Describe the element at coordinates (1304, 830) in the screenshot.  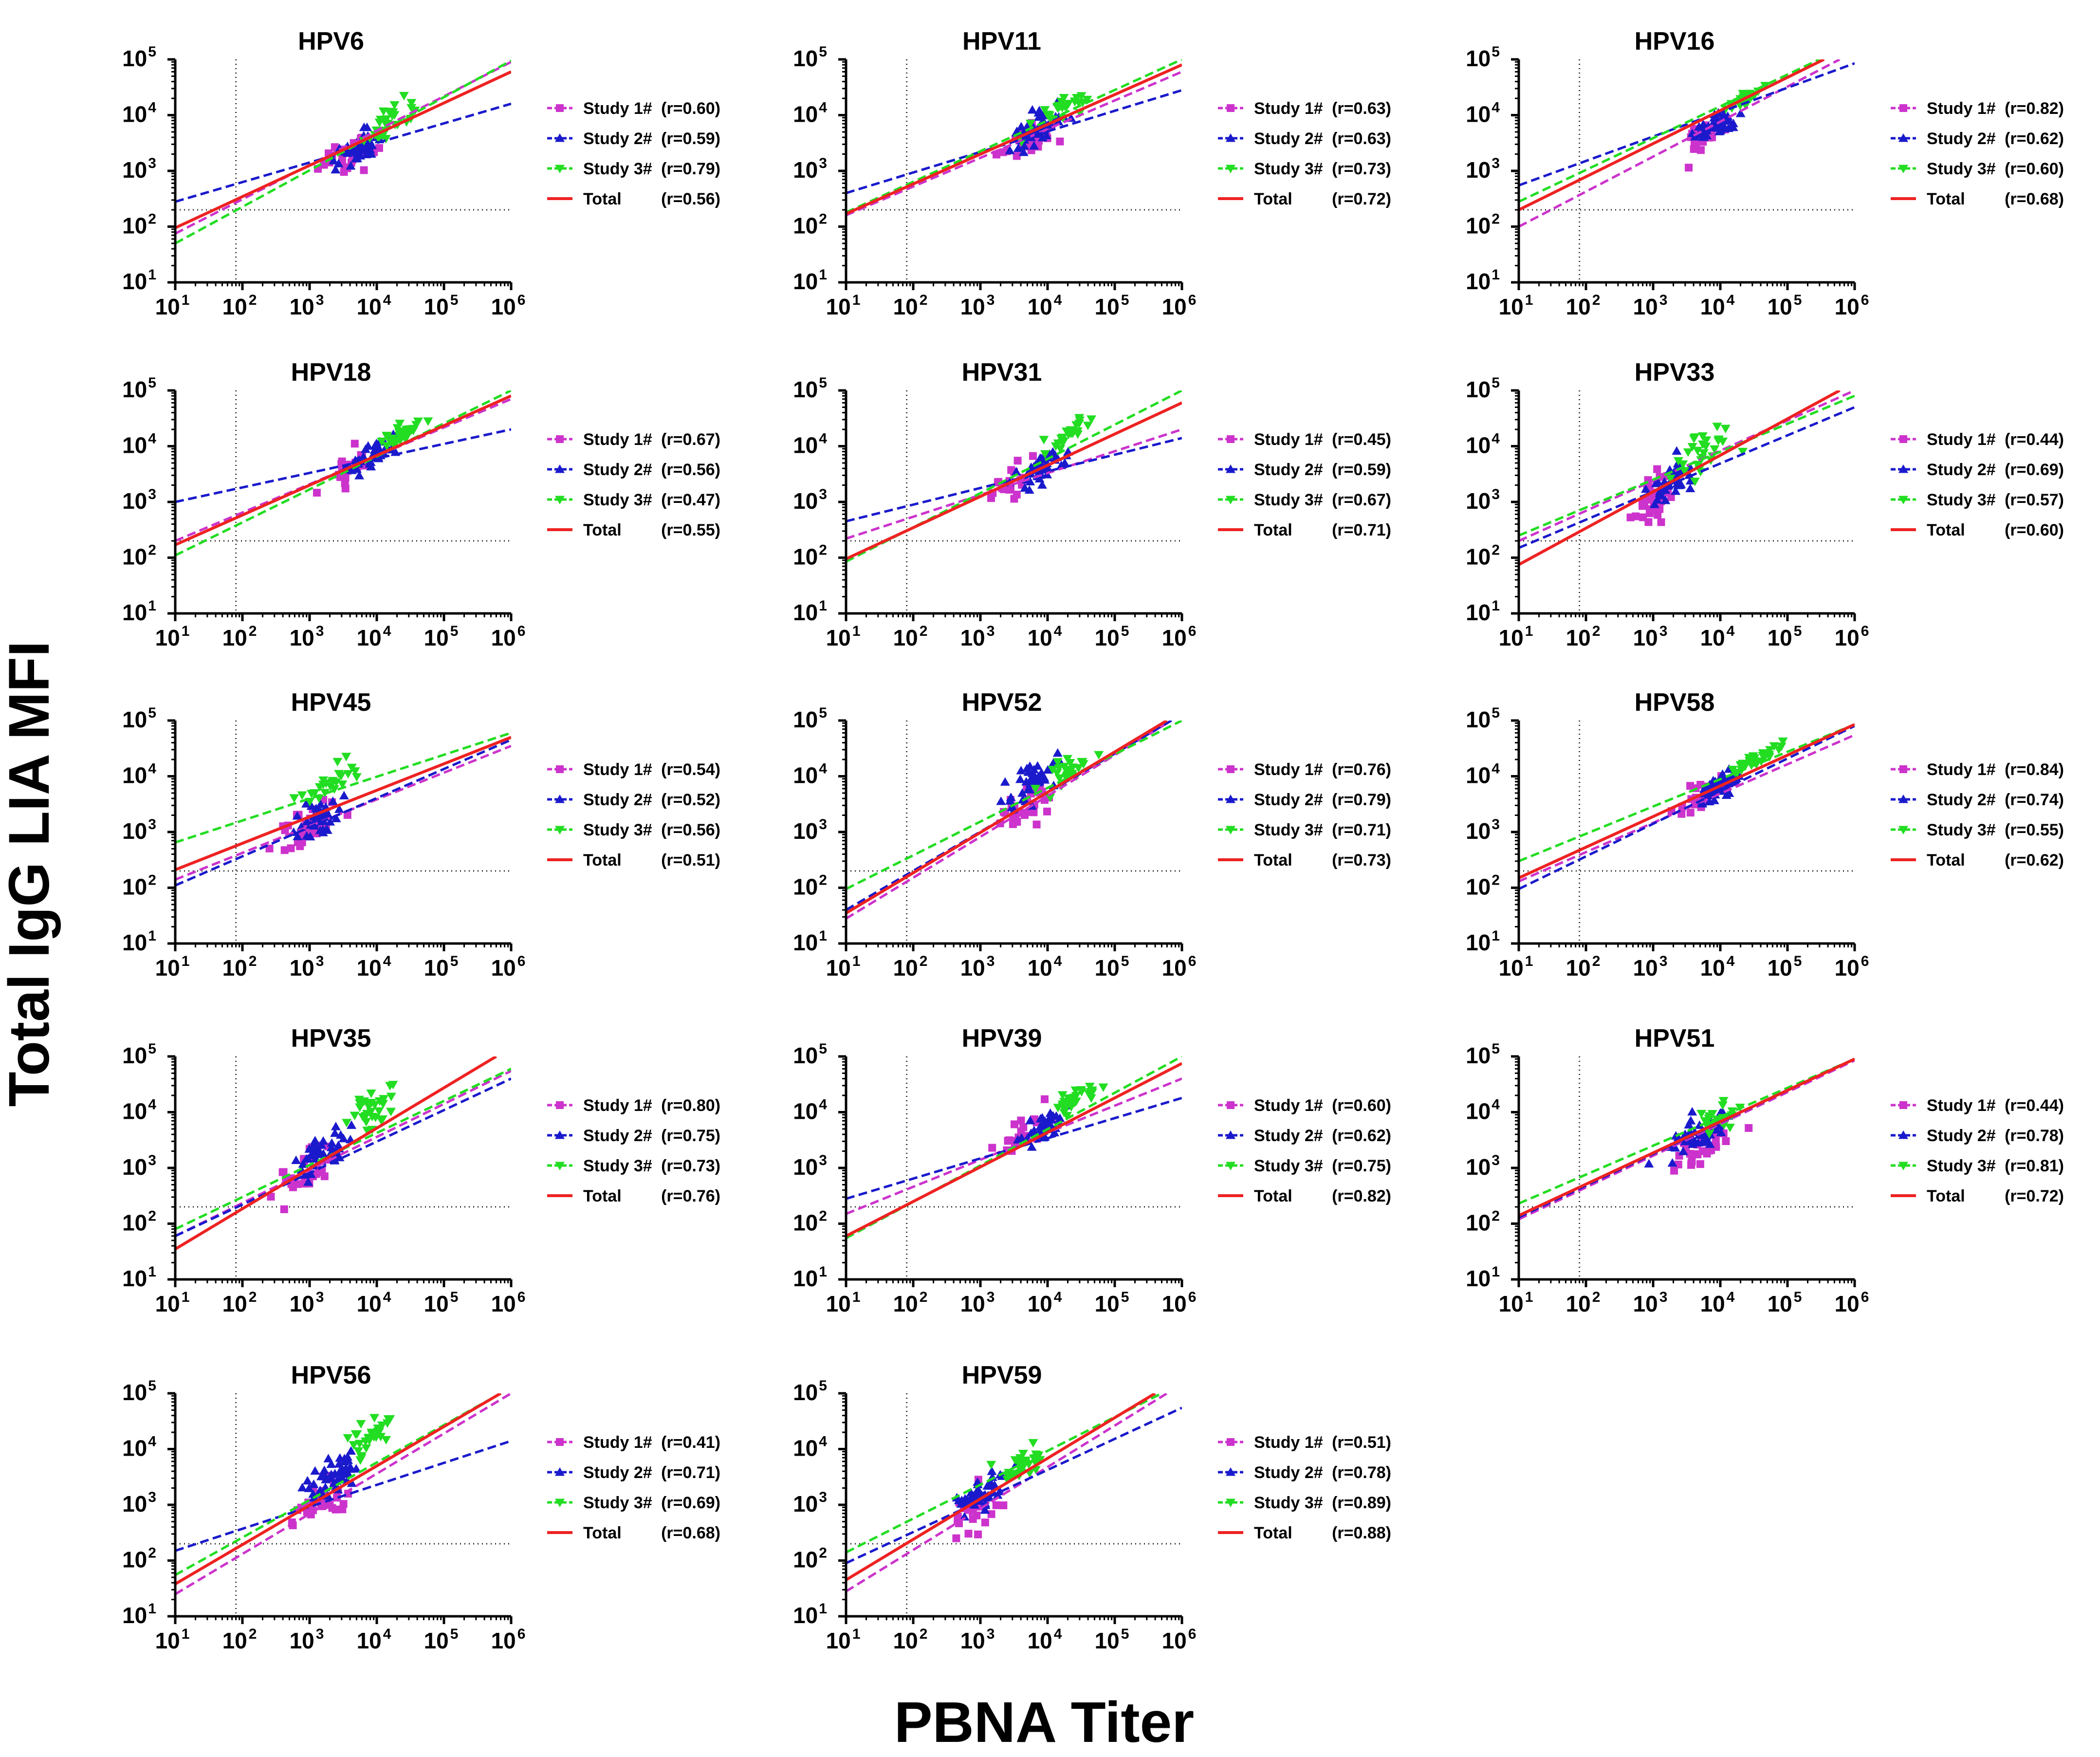
I see `legend-entry-study-3: Study 3# (r=0.71)` at that location.